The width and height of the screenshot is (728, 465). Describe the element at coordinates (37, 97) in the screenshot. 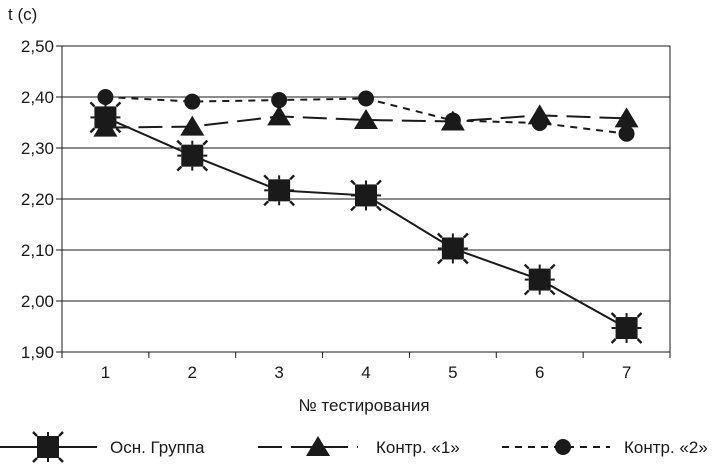

I see `y-tick-label: 2,40` at that location.